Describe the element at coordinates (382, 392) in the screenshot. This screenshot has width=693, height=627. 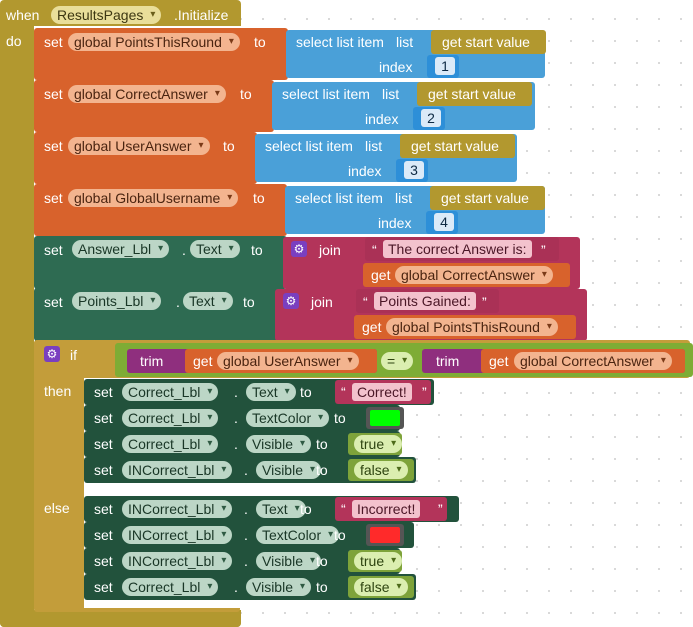
I see `text-literal: Correct!` at that location.